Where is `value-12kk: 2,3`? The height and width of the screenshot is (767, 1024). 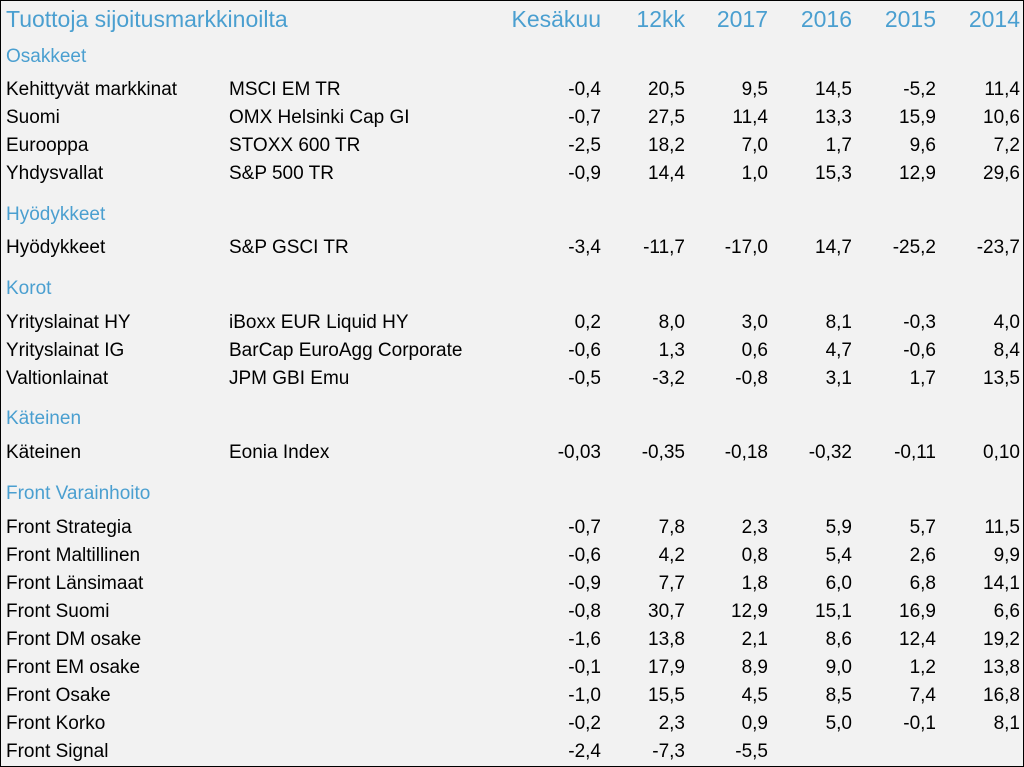 value-12kk: 2,3 is located at coordinates (671, 723).